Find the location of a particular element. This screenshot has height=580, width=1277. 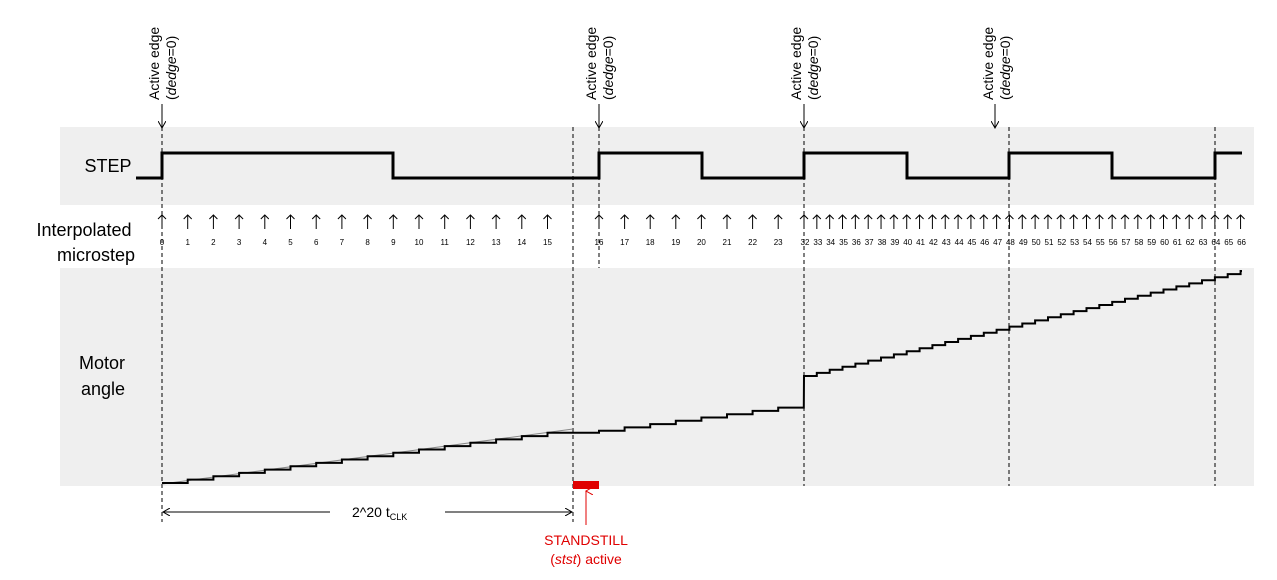

microstep-number: 0 is located at coordinates (162, 242).